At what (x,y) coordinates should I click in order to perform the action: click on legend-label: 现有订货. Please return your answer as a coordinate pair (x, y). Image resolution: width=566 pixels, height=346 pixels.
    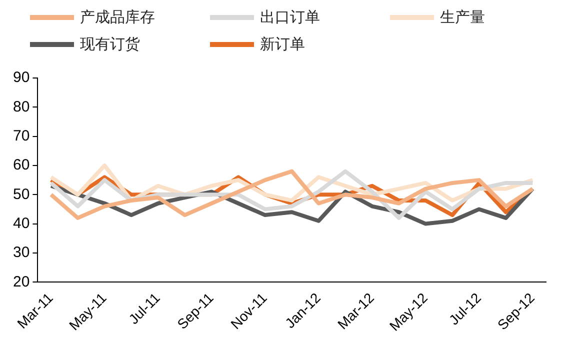
    Looking at the image, I should click on (110, 44).